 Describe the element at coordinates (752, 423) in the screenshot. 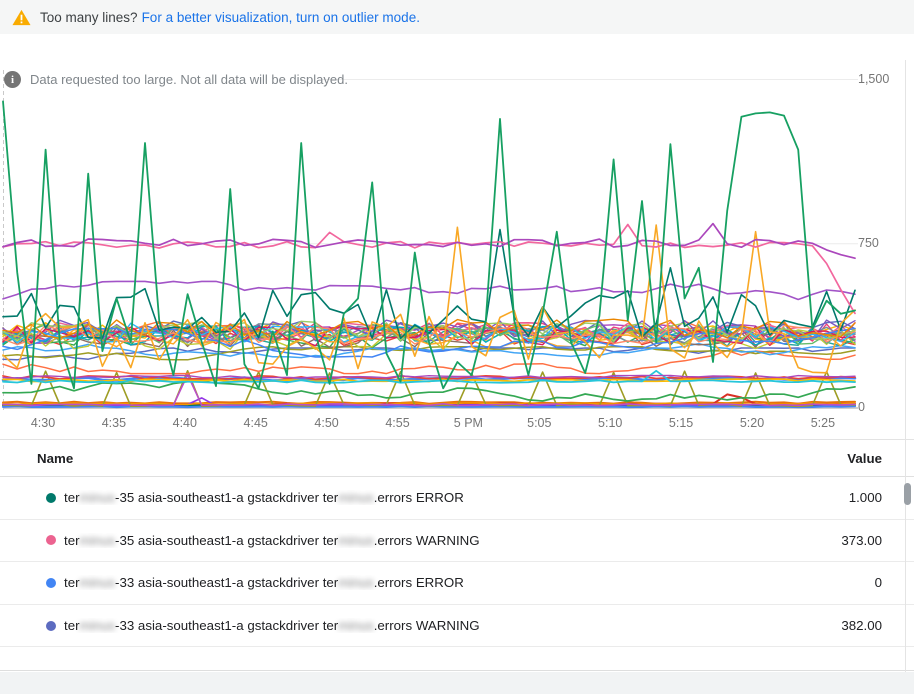

I see `x-tick-label: 5:20` at that location.